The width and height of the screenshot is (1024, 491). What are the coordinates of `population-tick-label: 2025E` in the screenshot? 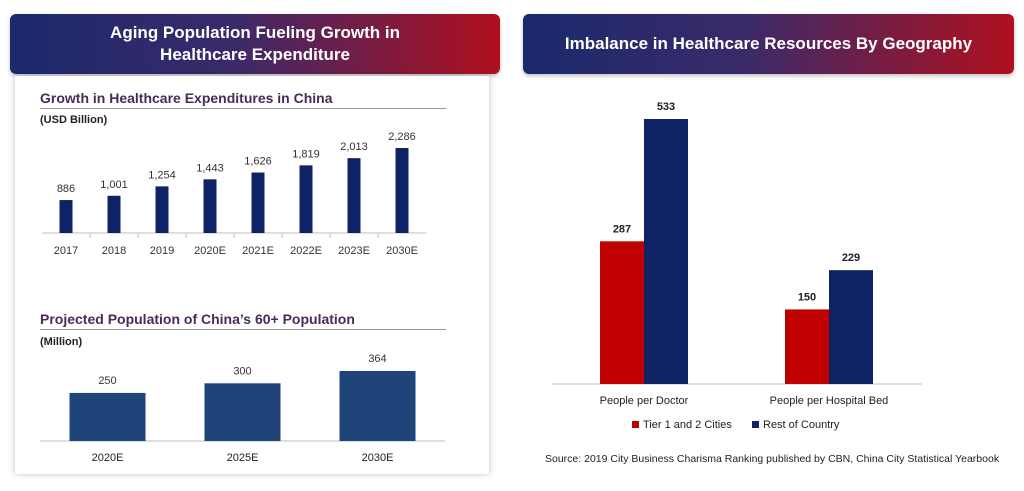 It's located at (243, 458).